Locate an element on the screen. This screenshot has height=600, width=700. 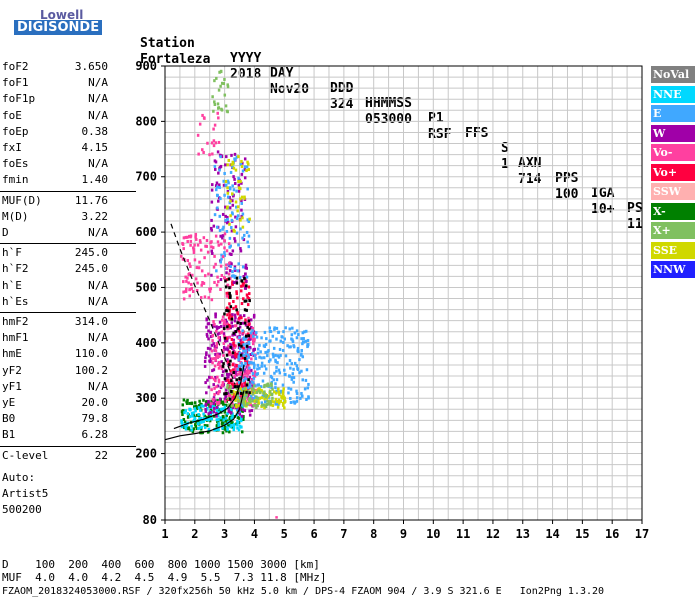
param-separator is located at coordinates (68, 312).